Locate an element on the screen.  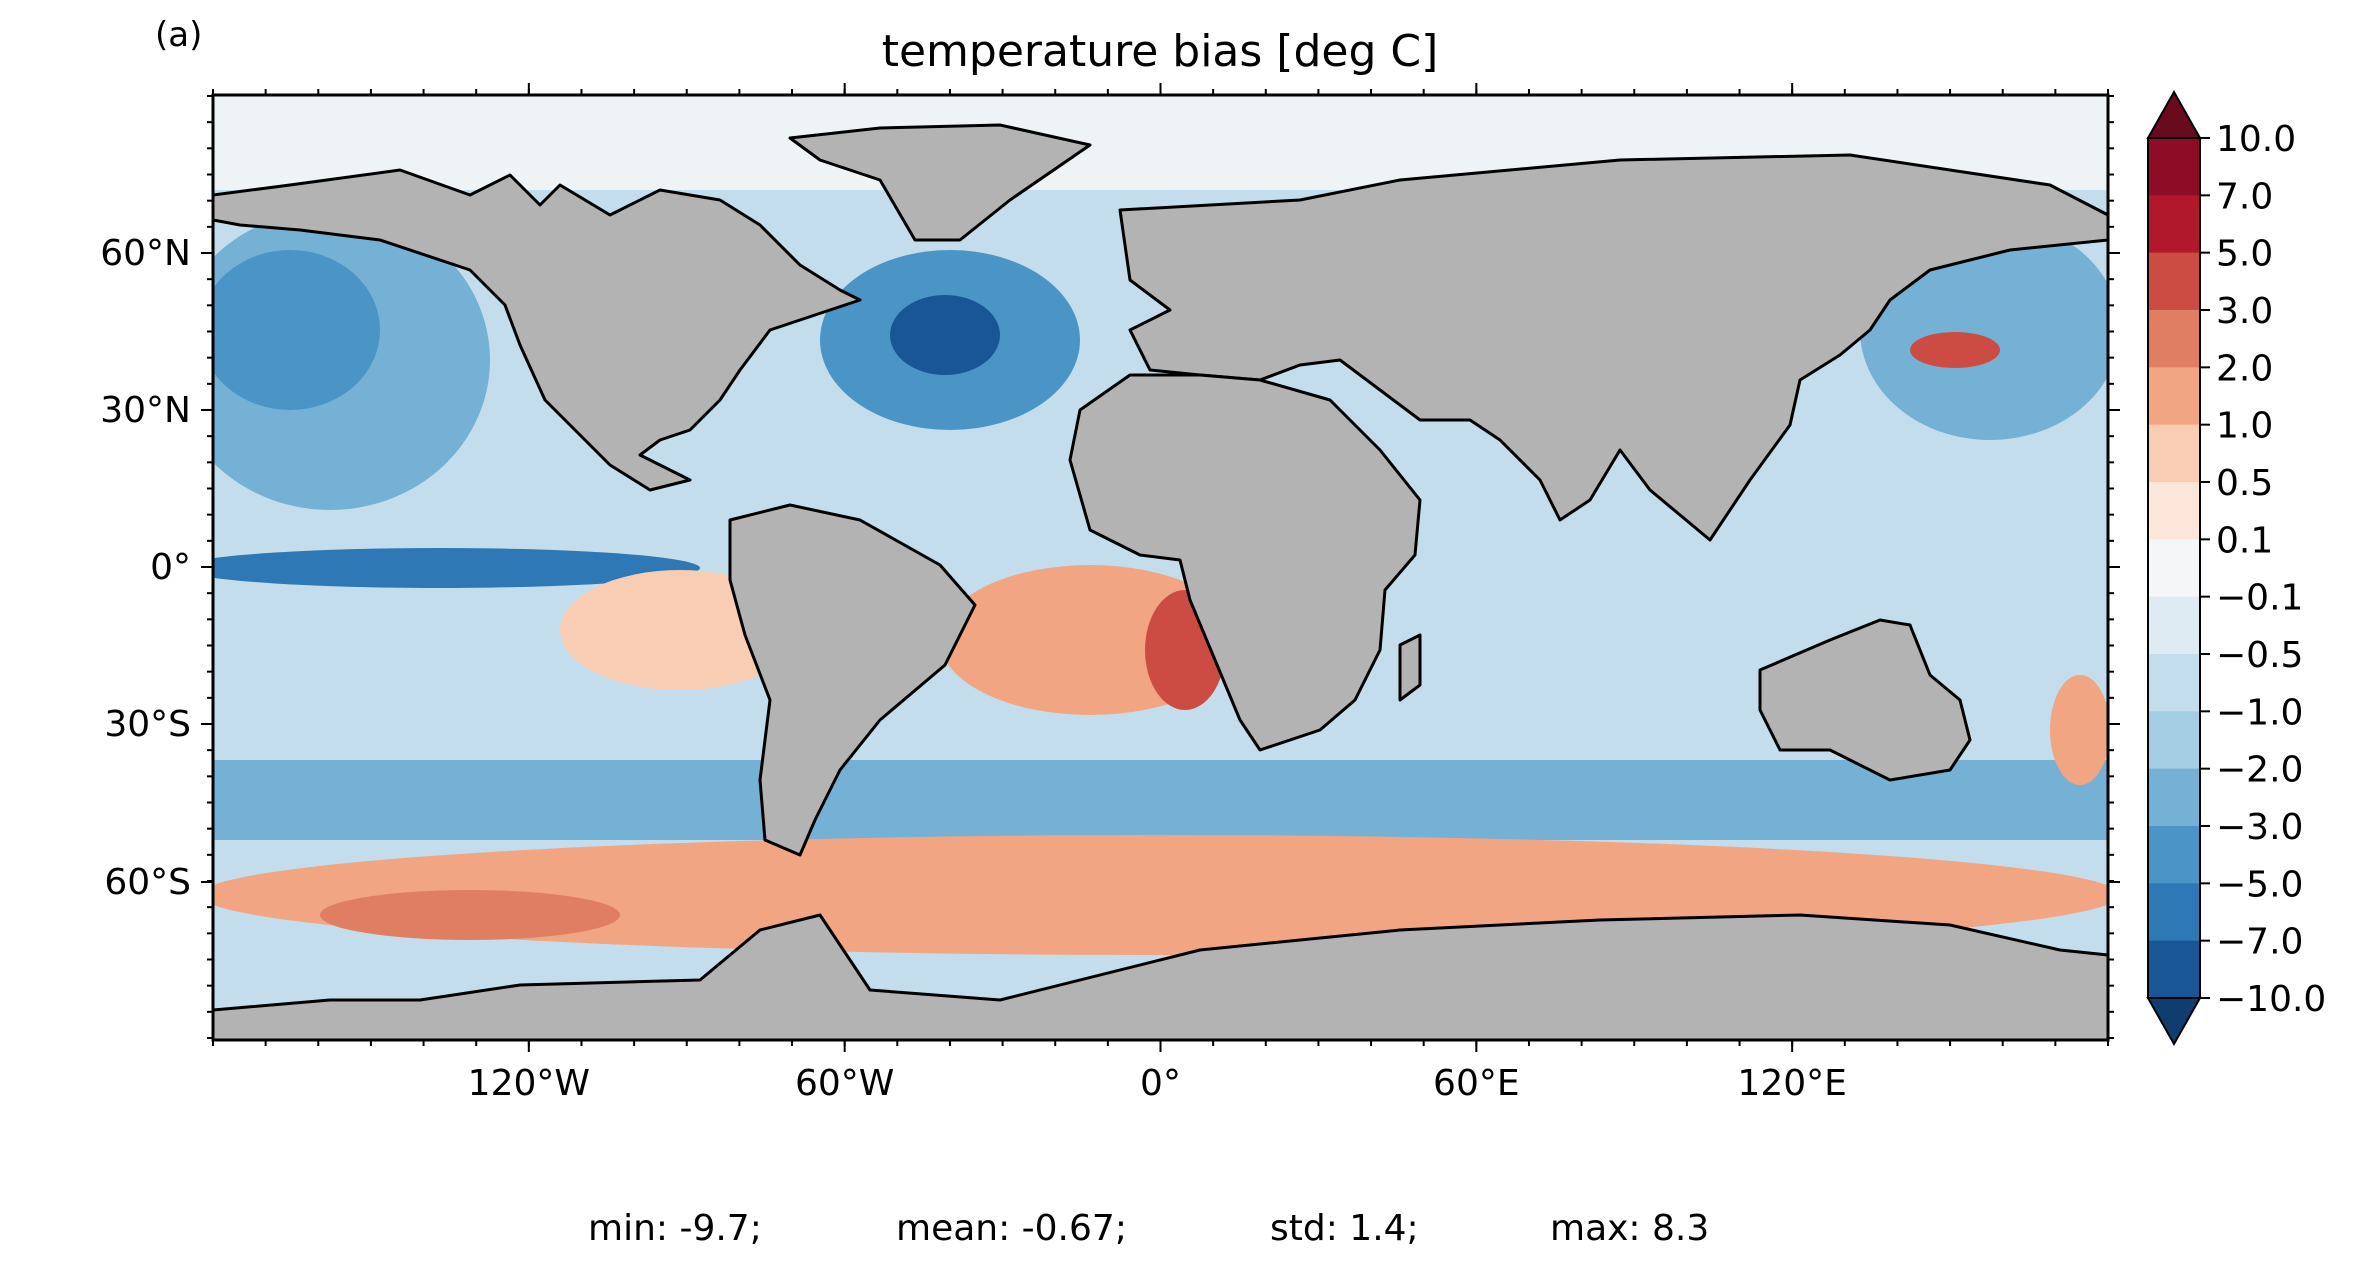
lon-tick-label: 120°E is located at coordinates (1791, 1083).